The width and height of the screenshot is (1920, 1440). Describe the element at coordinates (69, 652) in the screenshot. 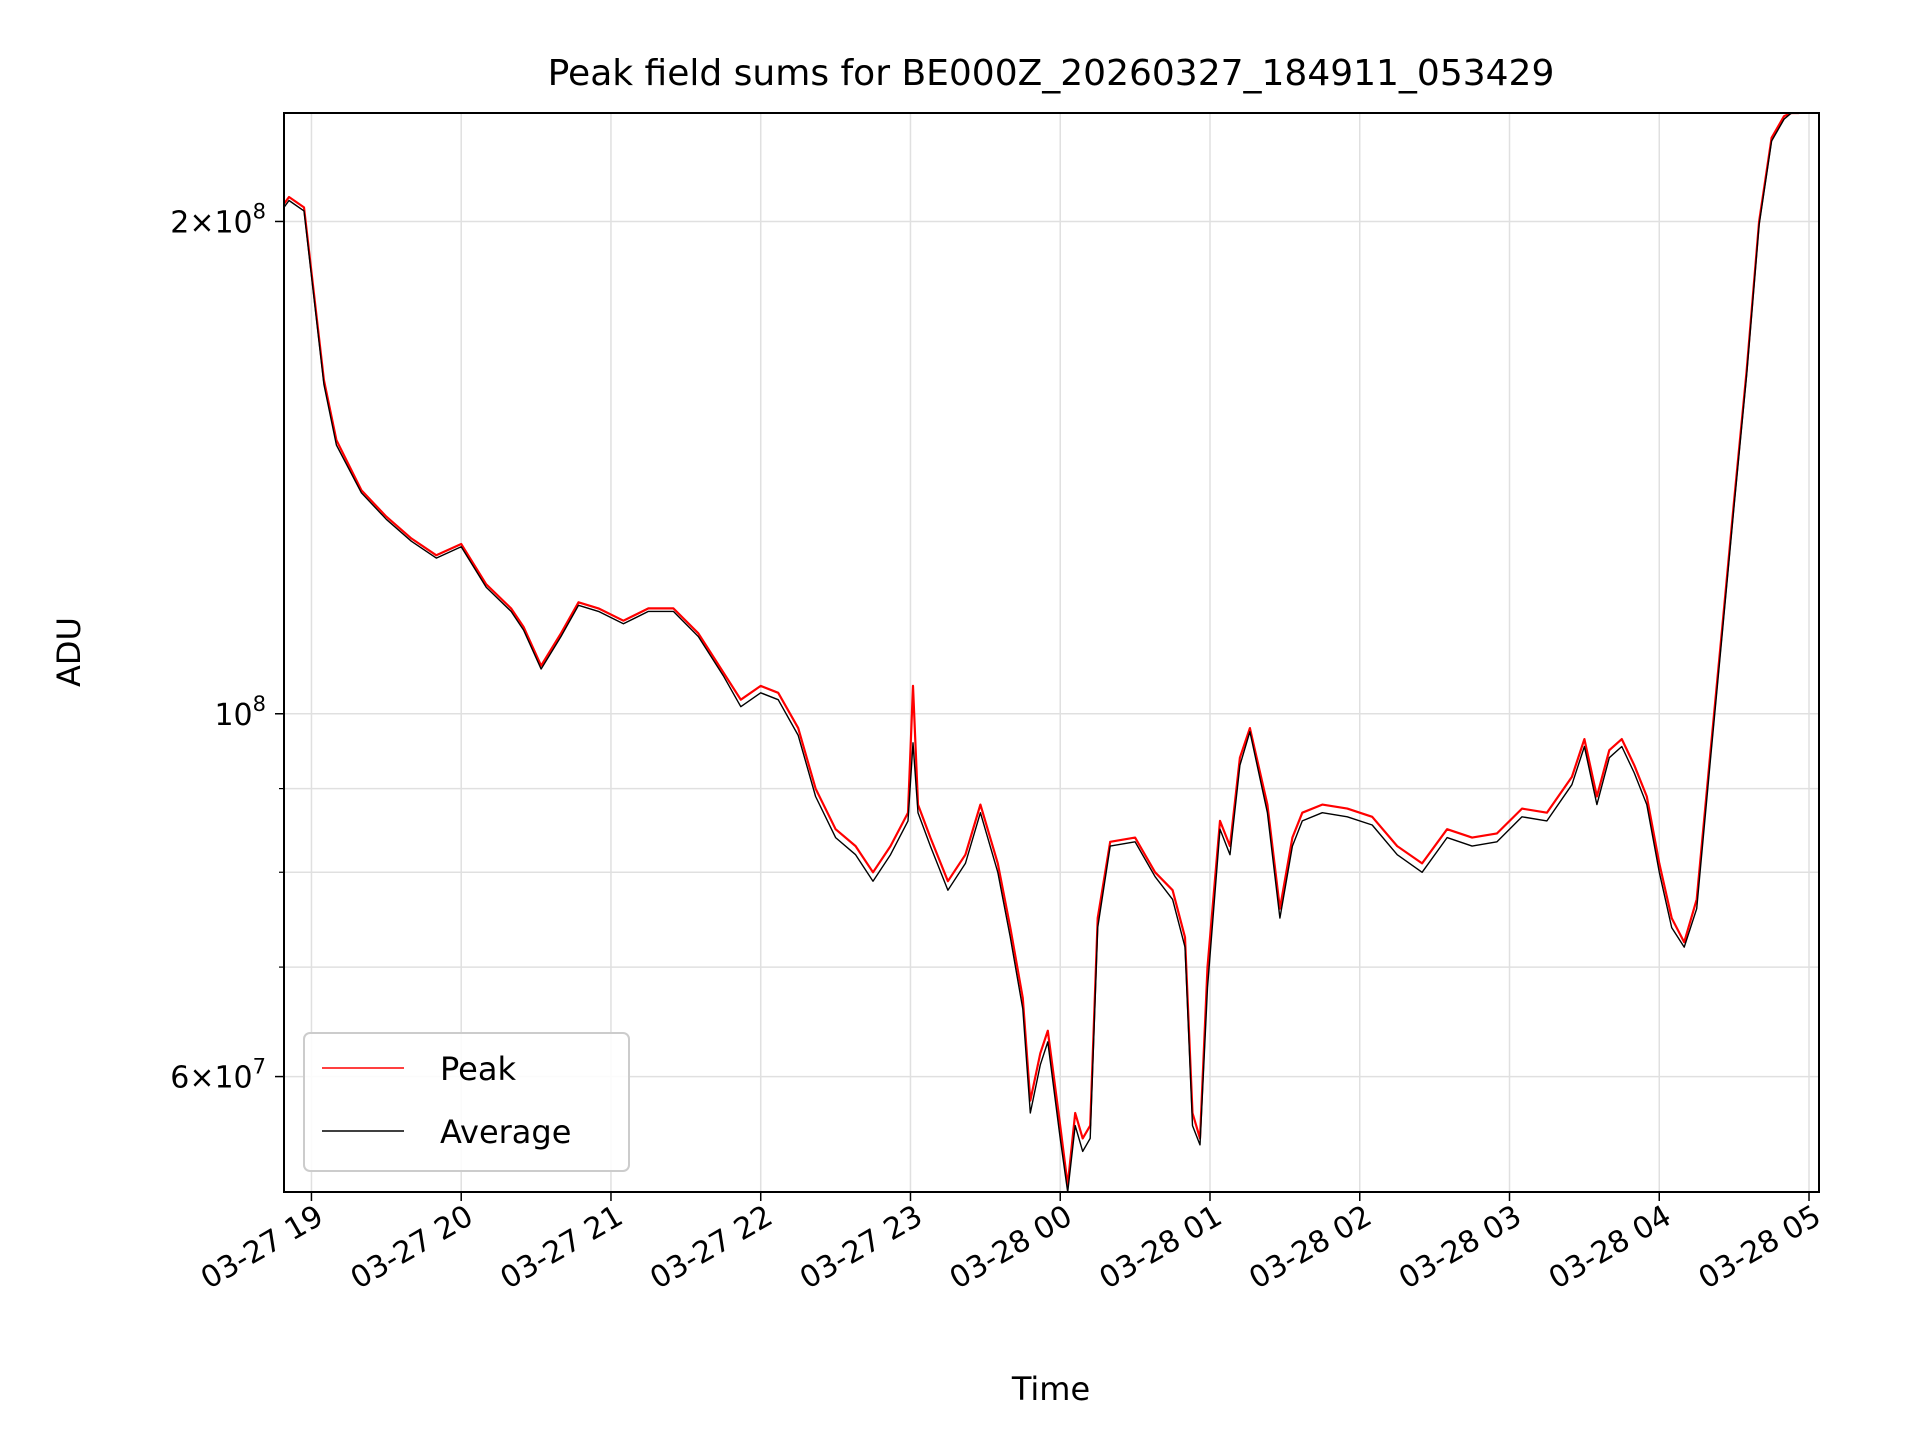

I see `y-axis-label: ADU` at that location.